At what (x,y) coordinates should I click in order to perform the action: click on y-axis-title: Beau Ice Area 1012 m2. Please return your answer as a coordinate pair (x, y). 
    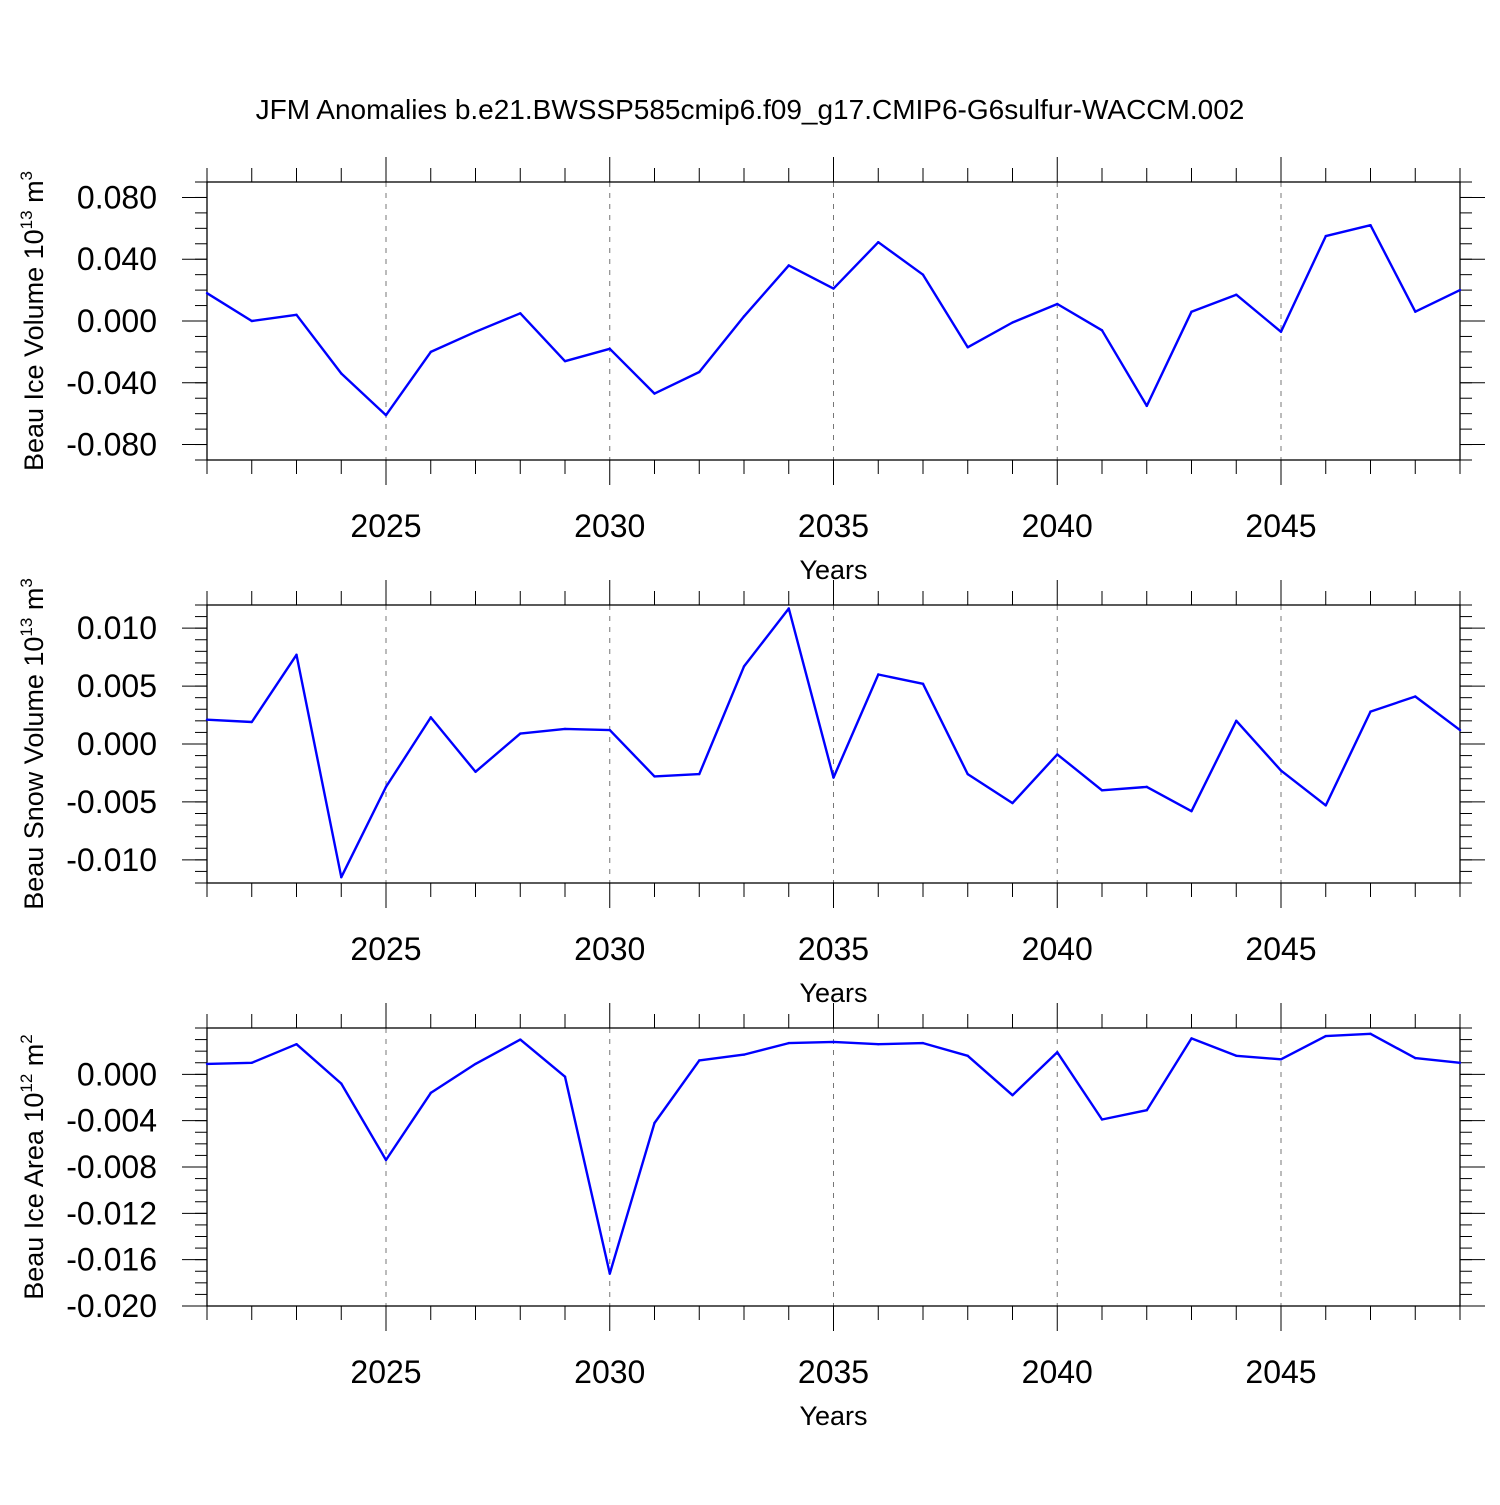
    Looking at the image, I should click on (33, 1167).